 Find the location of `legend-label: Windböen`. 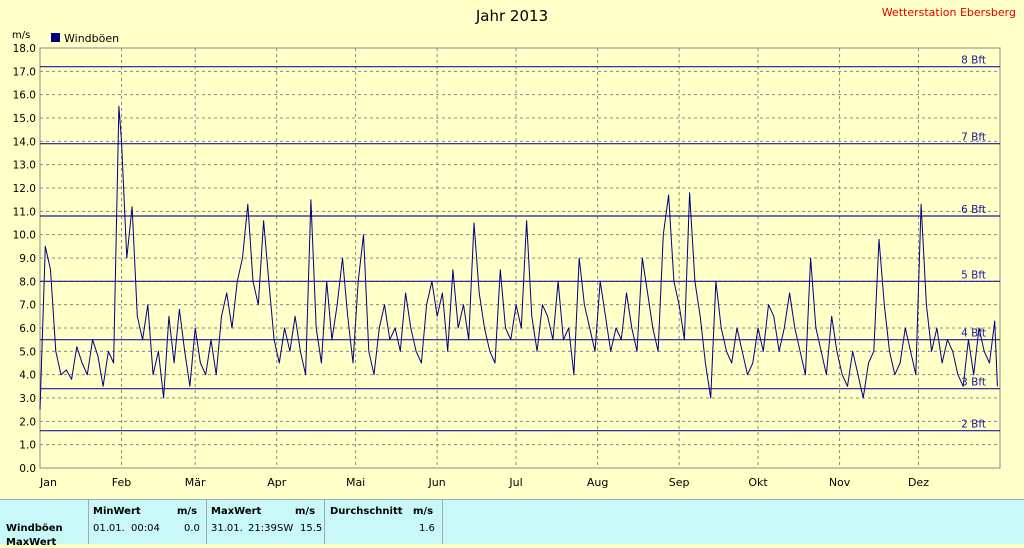

legend-label: Windböen is located at coordinates (91, 38).